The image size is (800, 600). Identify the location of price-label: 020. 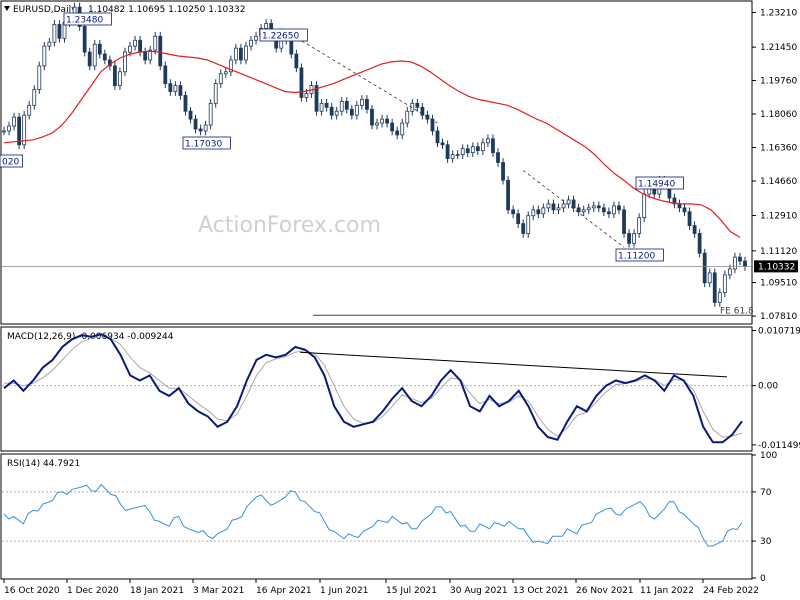
(10, 163).